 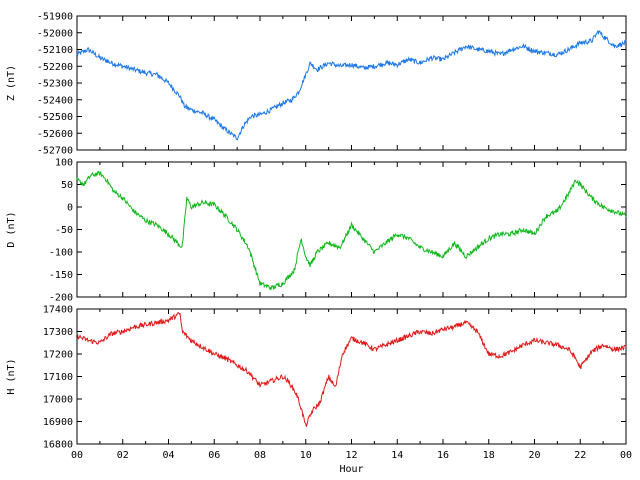 What do you see at coordinates (11, 376) in the screenshot?
I see `y-axis-label: H (nT)` at bounding box center [11, 376].